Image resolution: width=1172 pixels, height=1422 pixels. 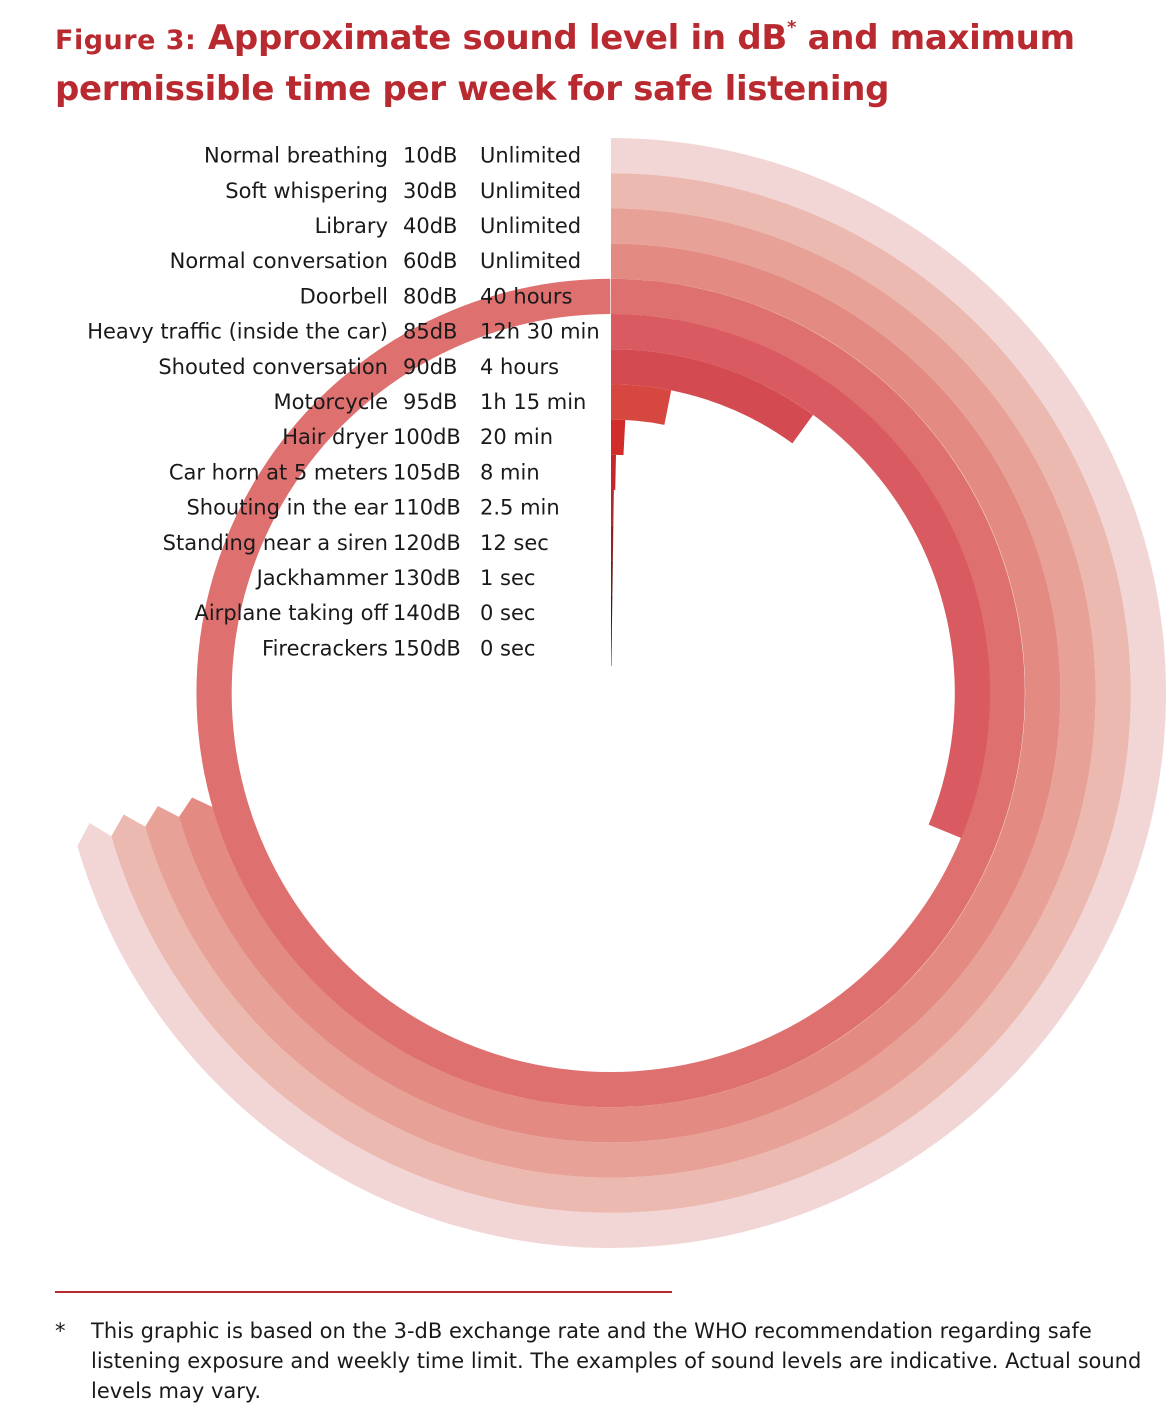 I want to click on label-level-soft-whispering: 30dB, so click(x=430, y=191).